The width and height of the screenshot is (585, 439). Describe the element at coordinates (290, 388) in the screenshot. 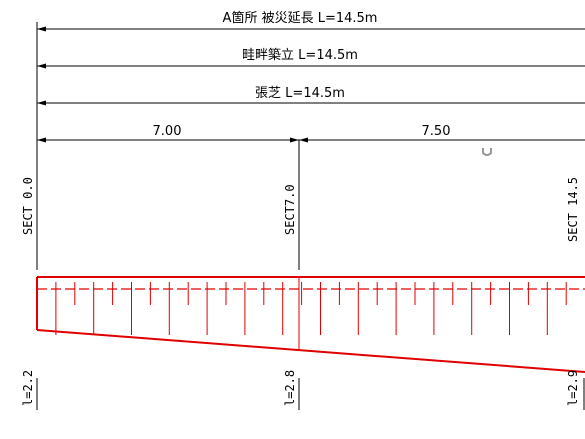

I see `length-label-middle: l=2.8` at that location.